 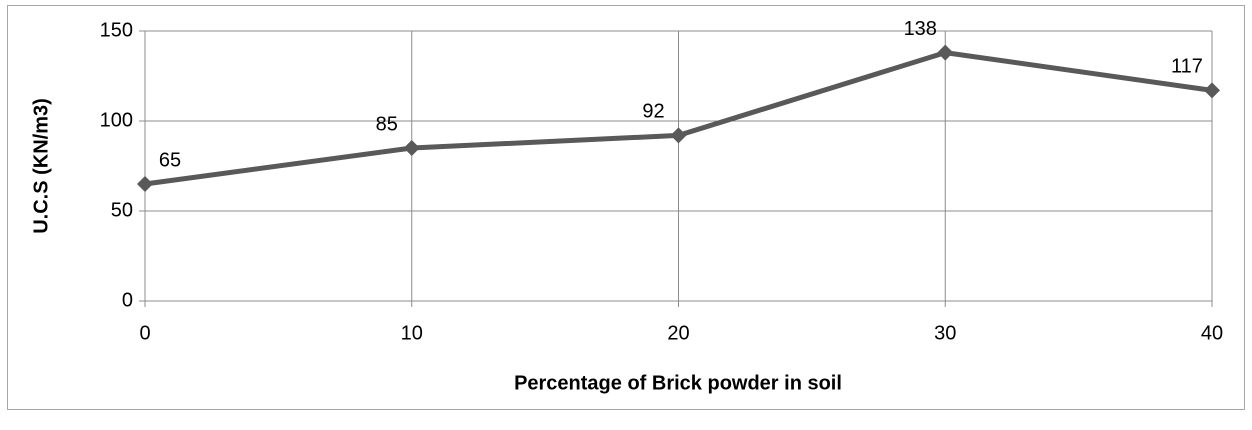 I want to click on x-tick-label: 30, so click(x=945, y=333).